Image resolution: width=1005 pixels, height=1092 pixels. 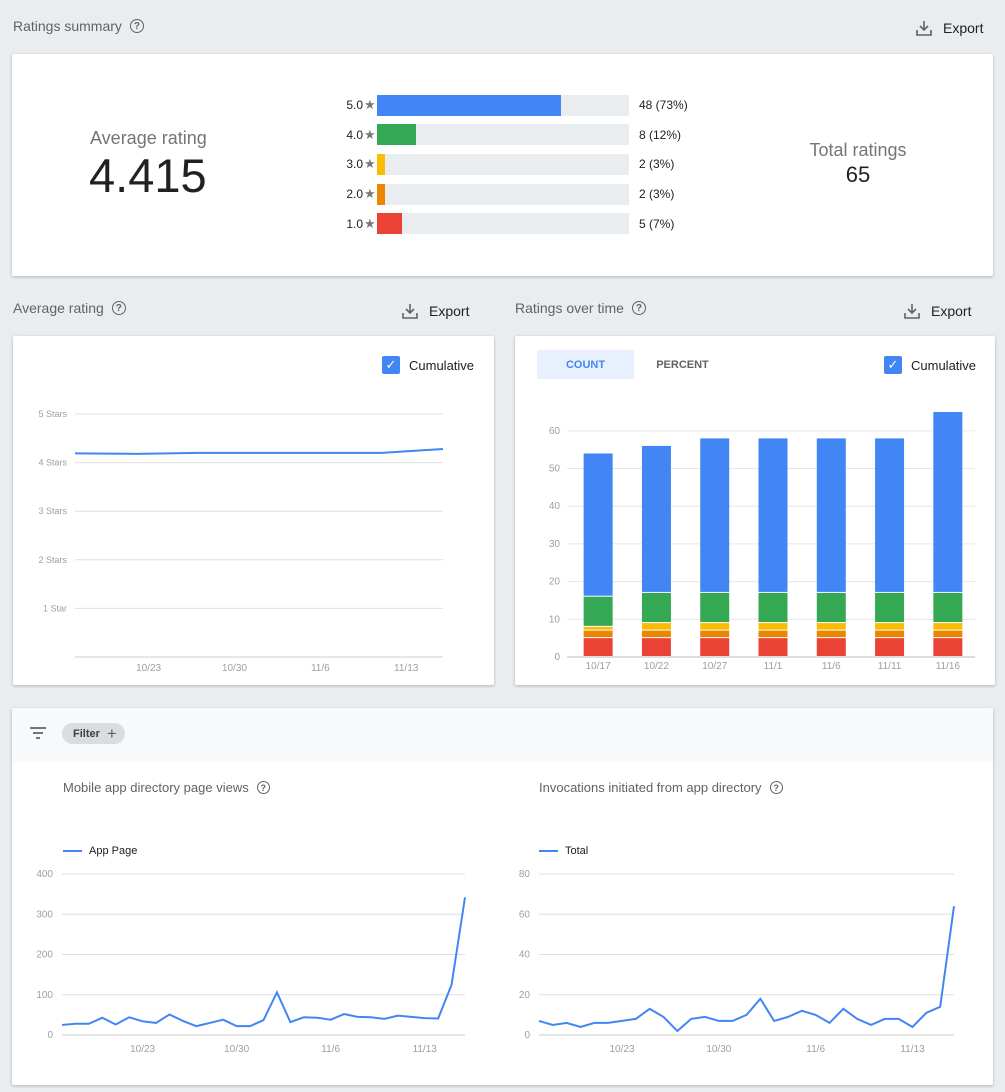 What do you see at coordinates (354, 164) in the screenshot?
I see `rating-level: 3.0` at bounding box center [354, 164].